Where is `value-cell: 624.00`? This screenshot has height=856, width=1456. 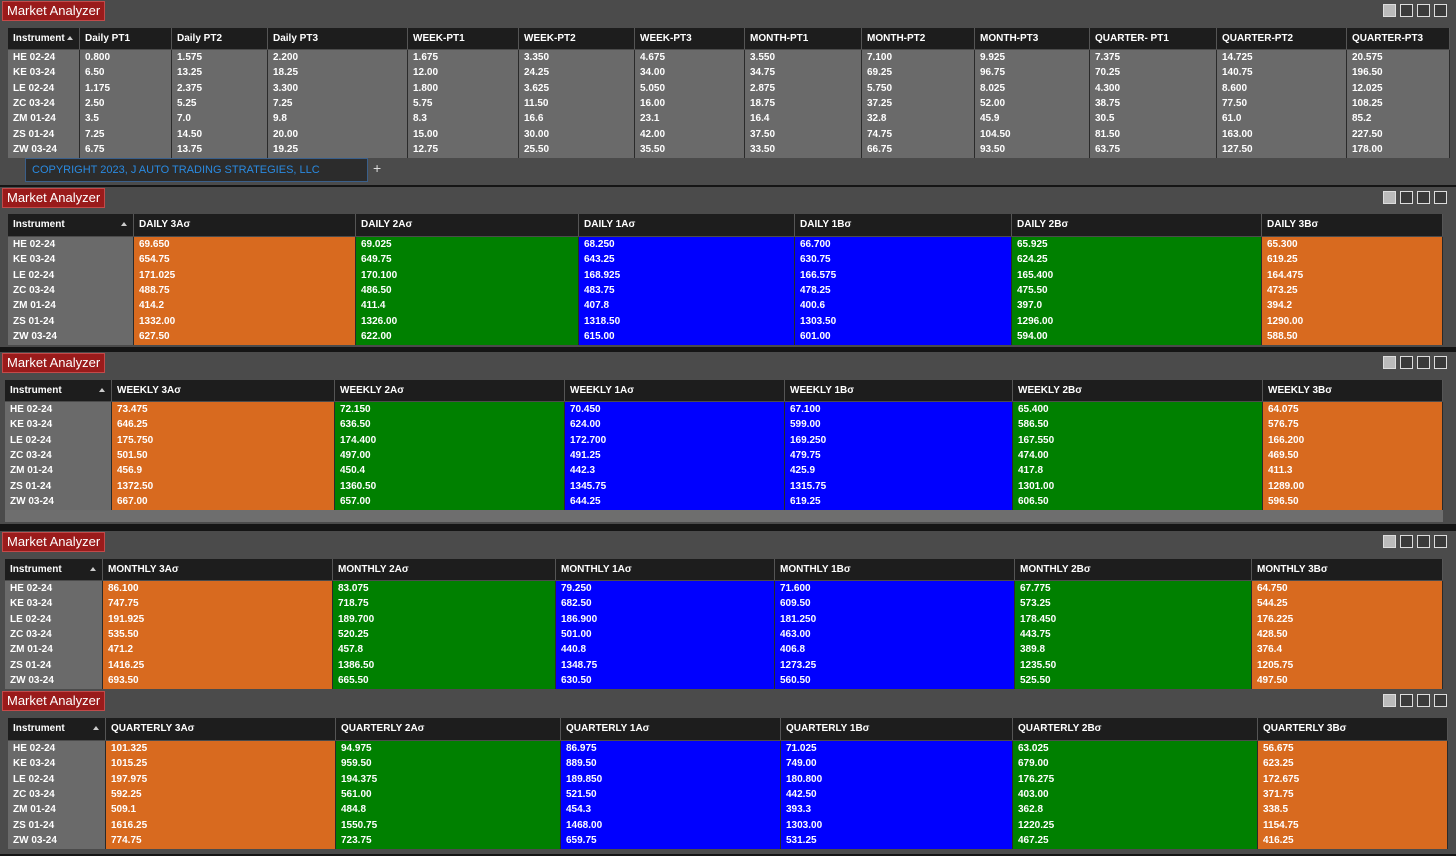 value-cell: 624.00 is located at coordinates (675, 425).